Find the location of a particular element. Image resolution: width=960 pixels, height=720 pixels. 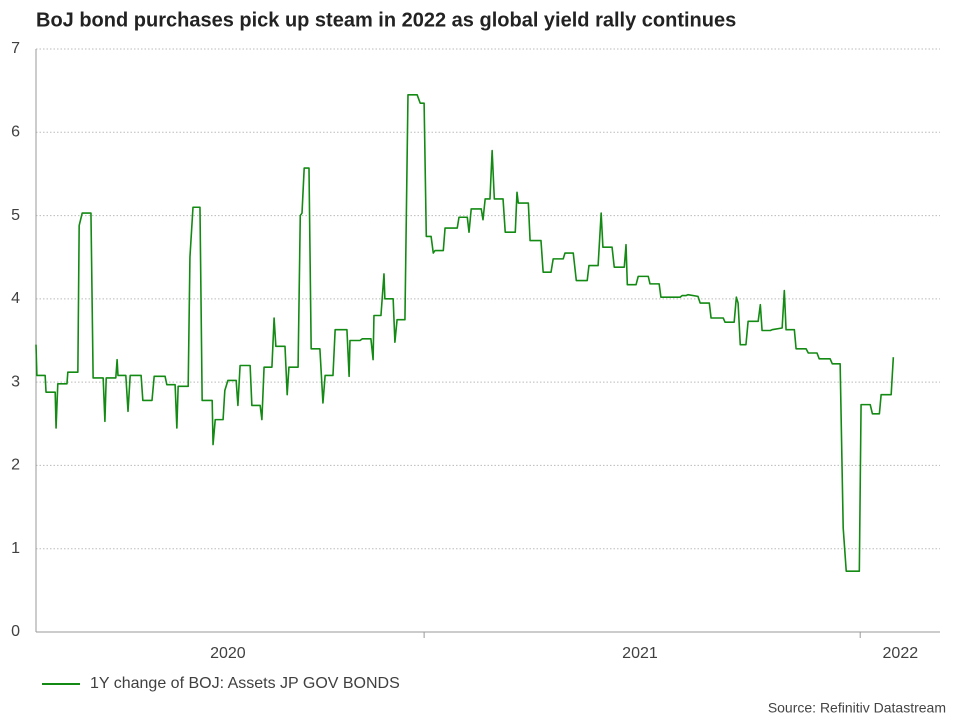

y-tick-label: 4 is located at coordinates (15, 298).